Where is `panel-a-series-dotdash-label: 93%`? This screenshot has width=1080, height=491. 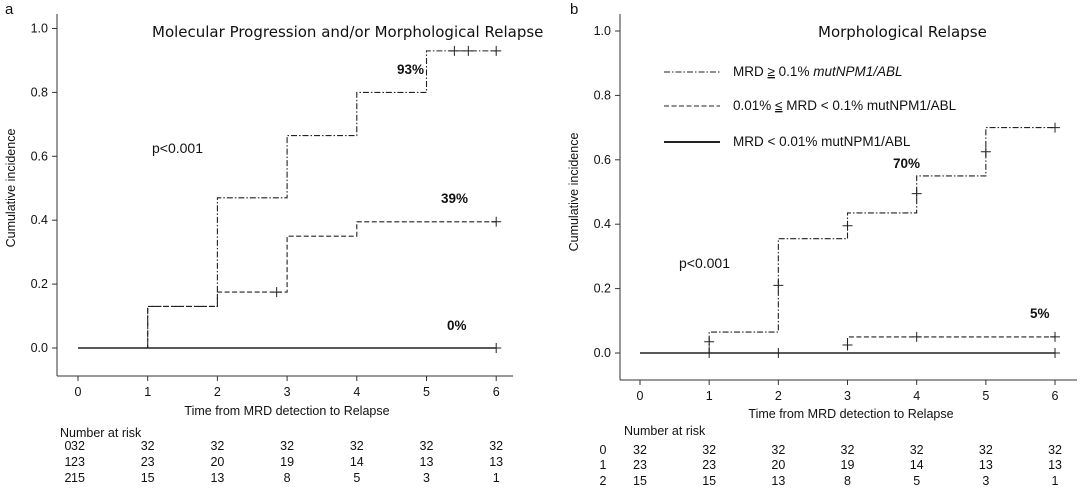
panel-a-series-dotdash-label: 93% is located at coordinates (410, 69).